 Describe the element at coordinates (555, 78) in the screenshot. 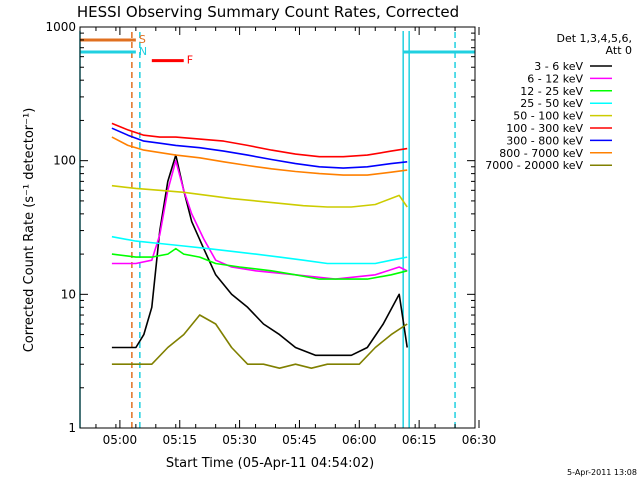

I see `legend-label-1: 6 - 12 keV` at that location.